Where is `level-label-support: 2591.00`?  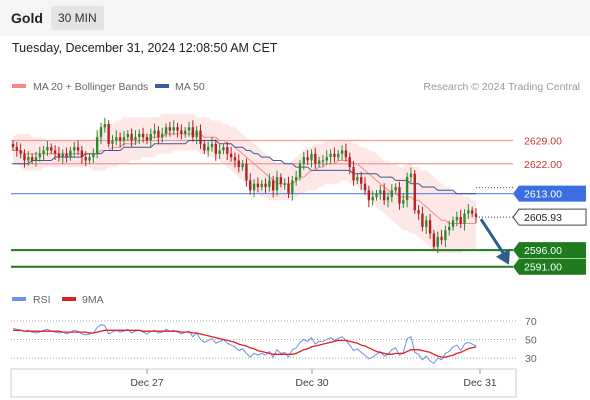 level-label-support: 2591.00 is located at coordinates (543, 268).